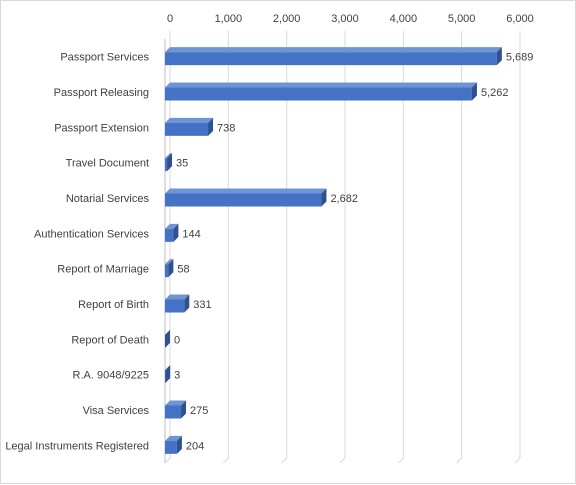 This screenshot has width=576, height=485. What do you see at coordinates (183, 270) in the screenshot?
I see `data-label: 58` at bounding box center [183, 270].